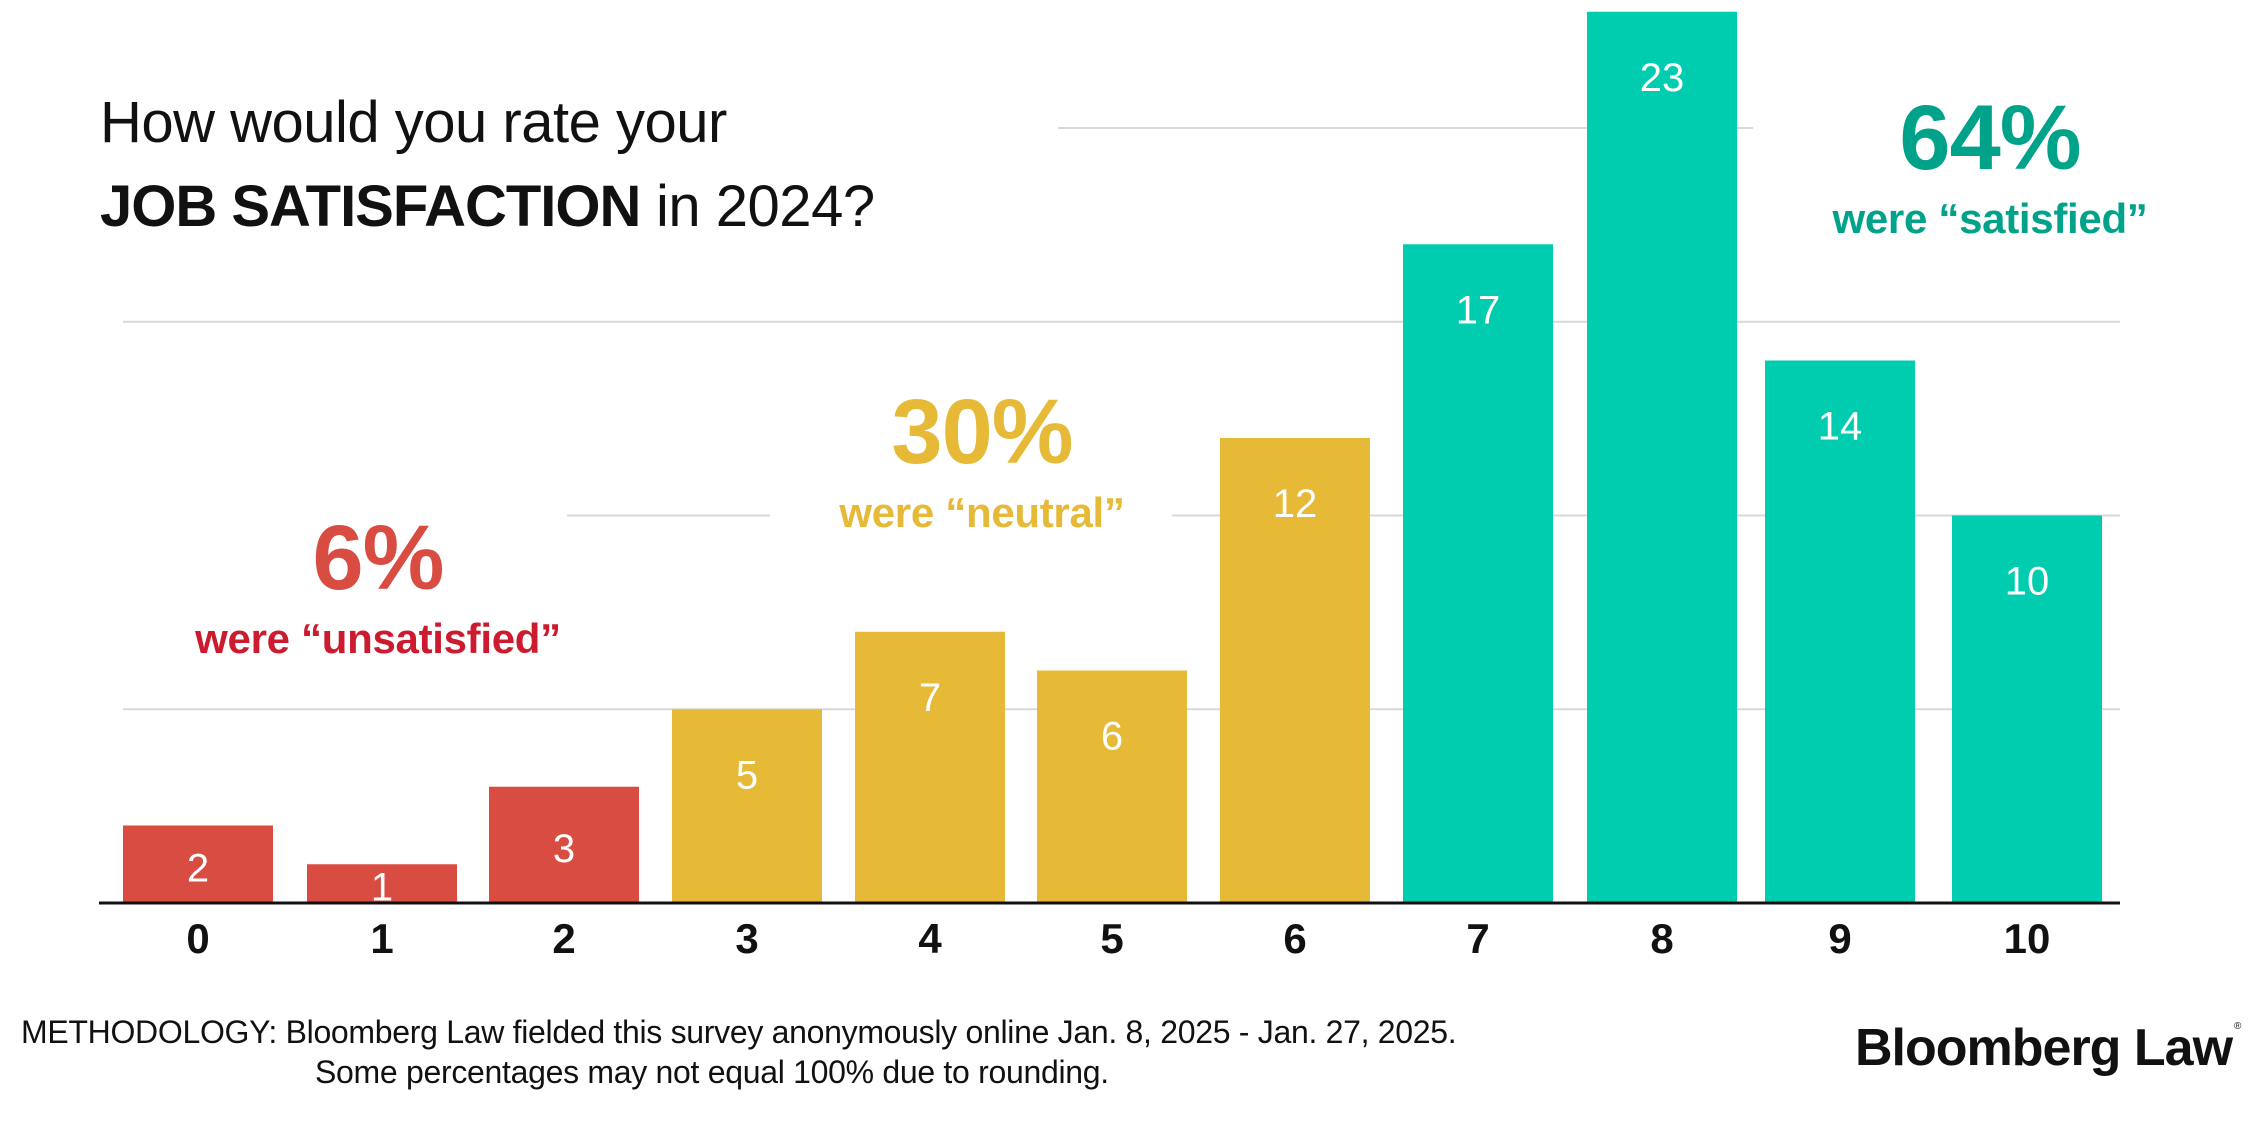  I want to click on chart-title-line-2: JOB SATISFACTION in 2024?, so click(487, 207).